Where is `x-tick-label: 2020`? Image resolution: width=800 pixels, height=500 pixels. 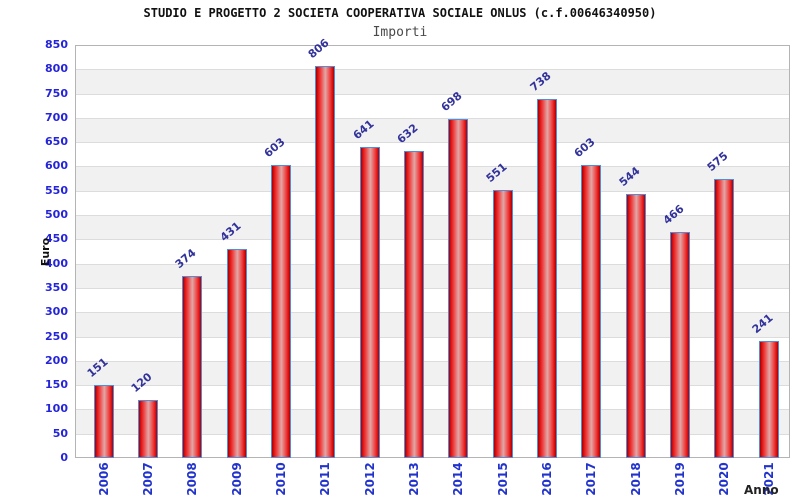 x-tick-label: 2020 is located at coordinates (724, 479).